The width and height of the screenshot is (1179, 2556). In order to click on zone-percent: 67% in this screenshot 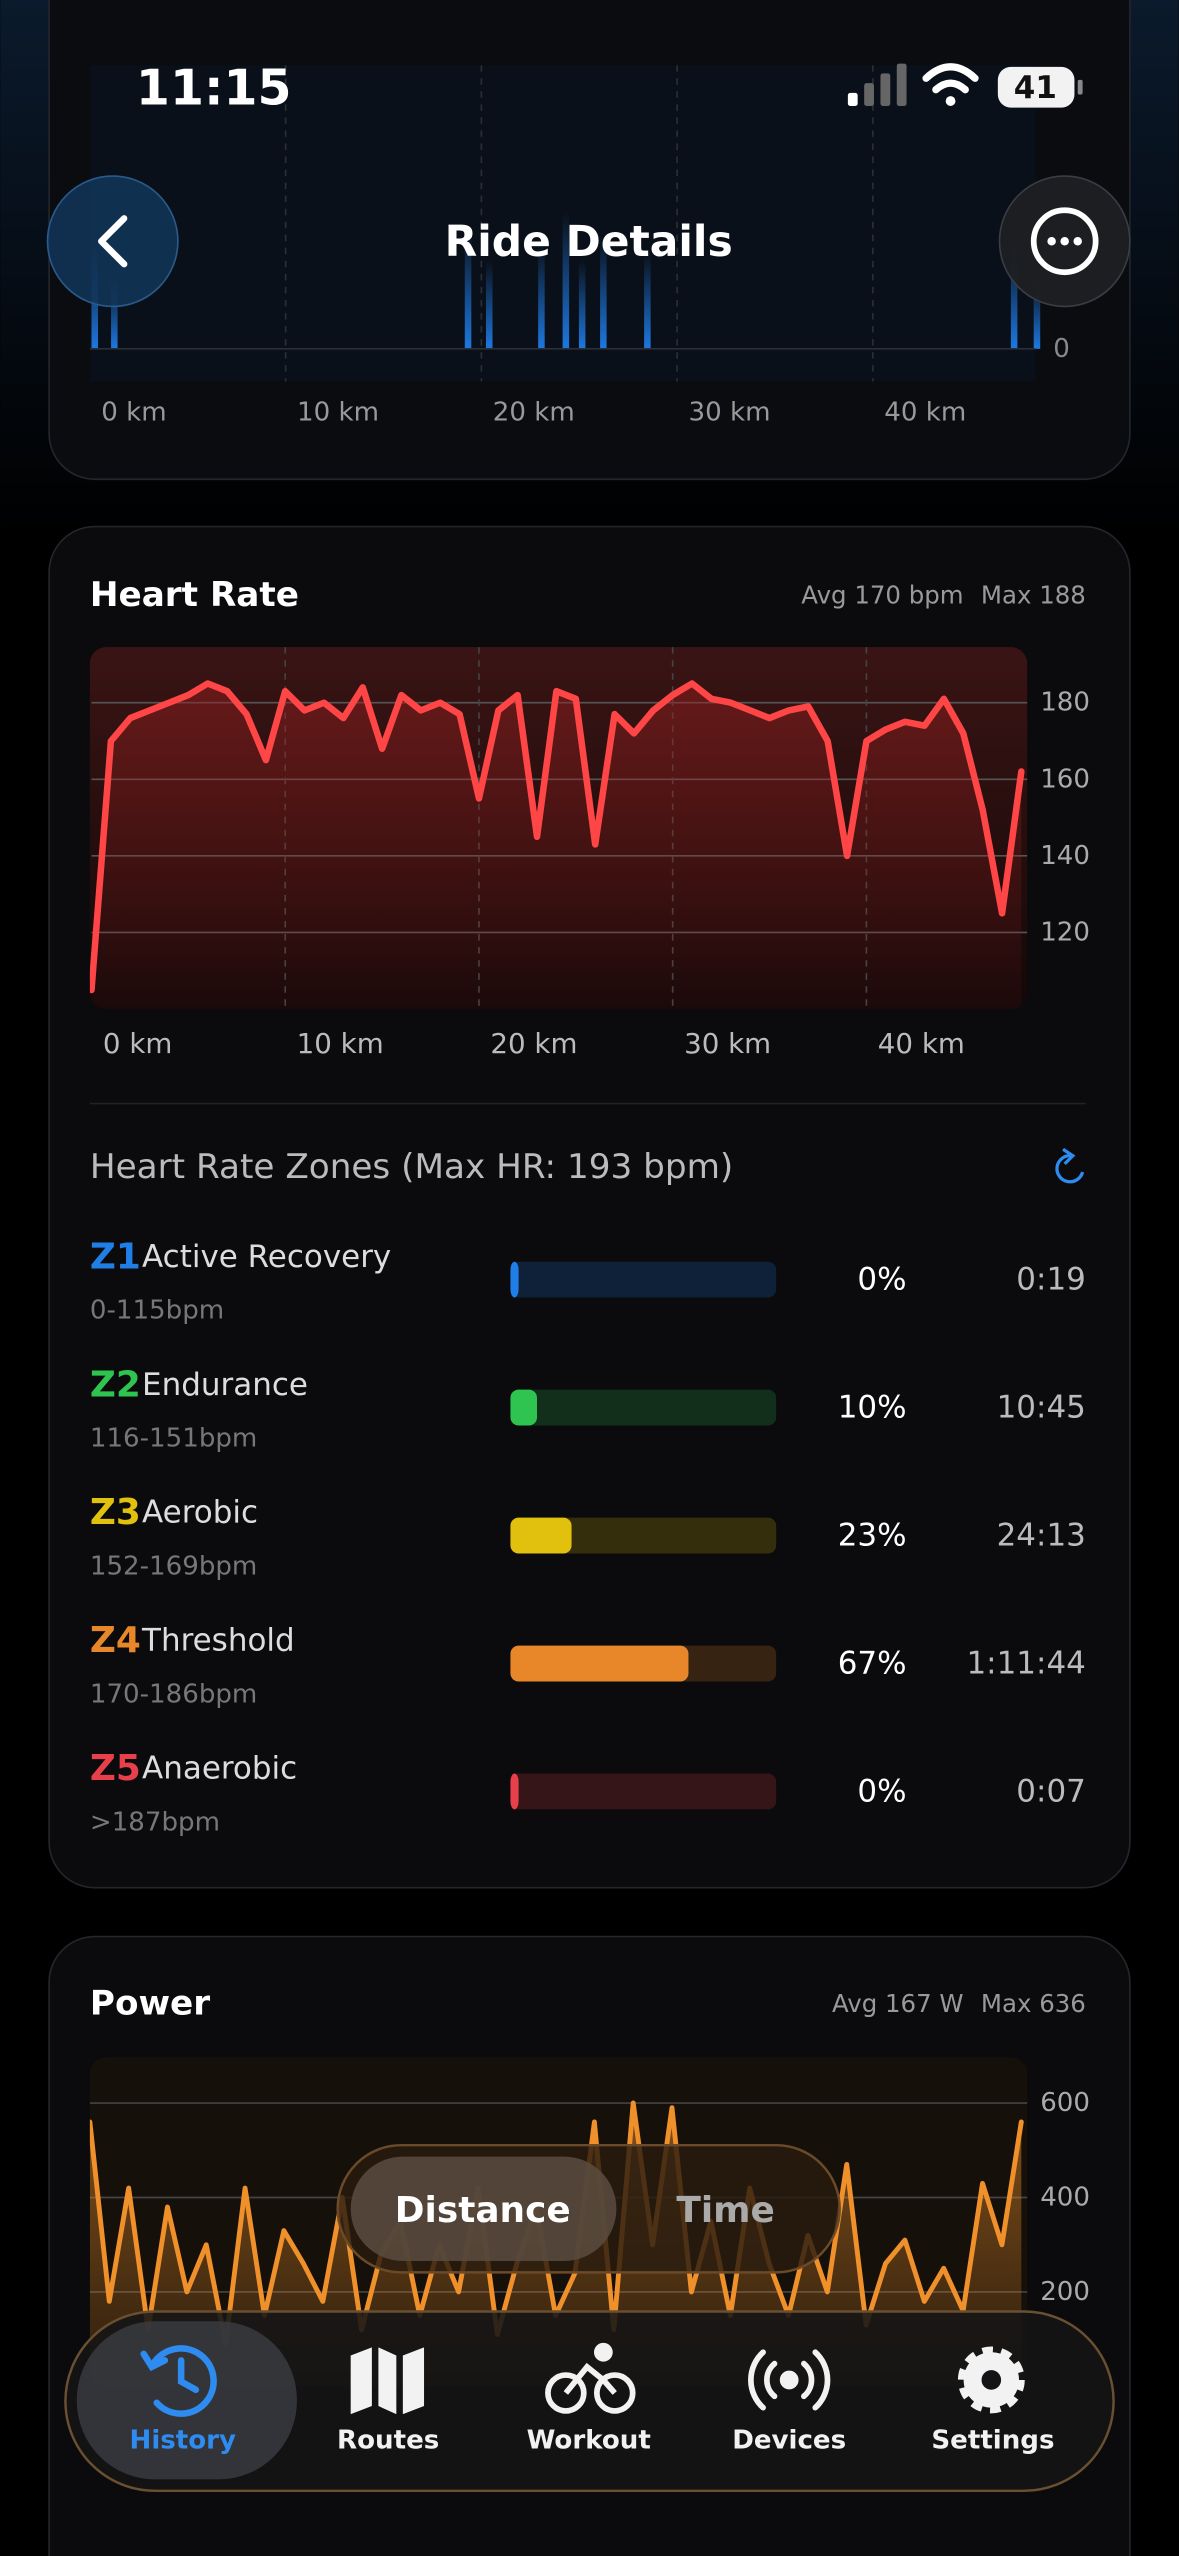, I will do `click(872, 1664)`.